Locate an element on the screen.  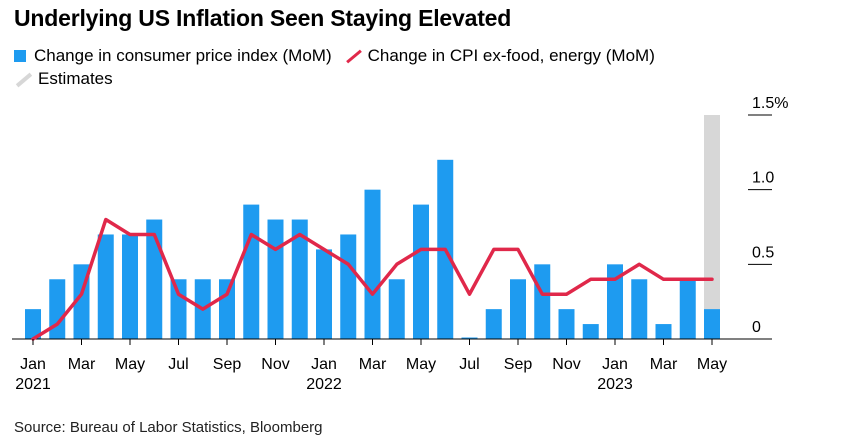
x-tick-year-label: 2022 is located at coordinates (324, 384).